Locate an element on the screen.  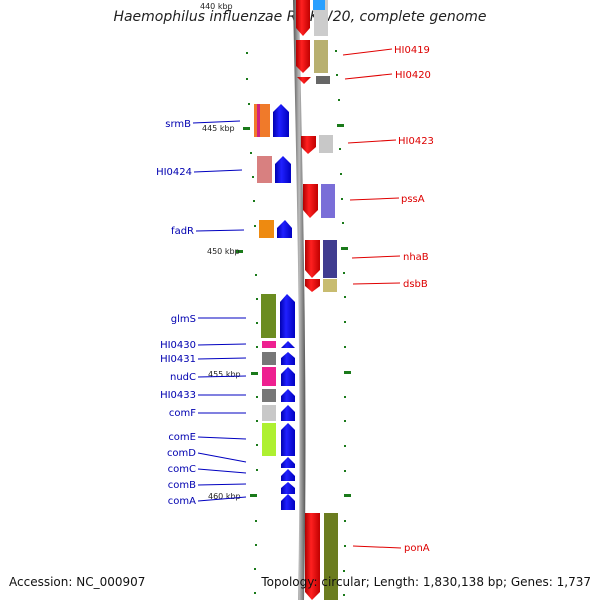
gene-color-ponA is located at coordinates (331, 556).